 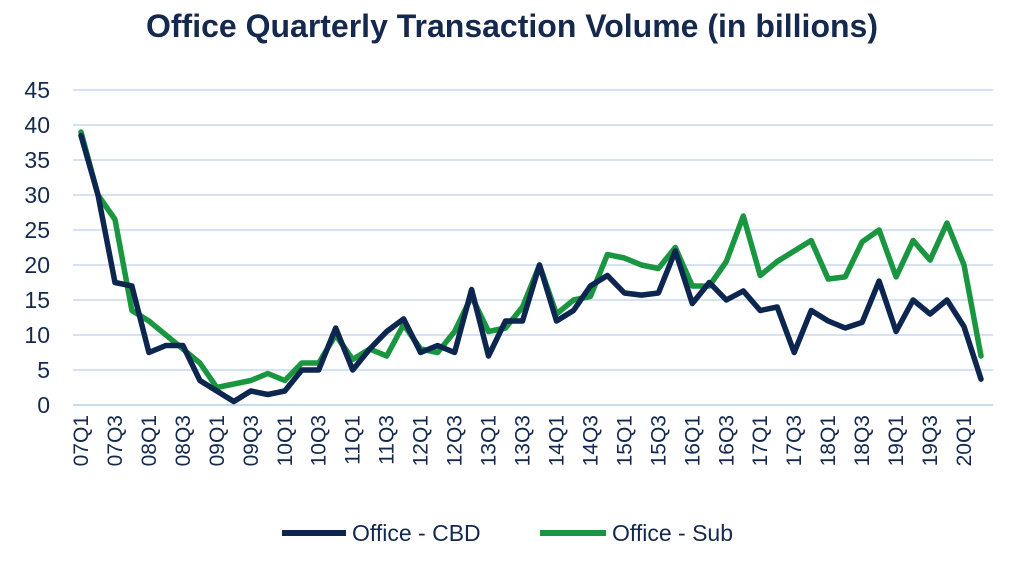 What do you see at coordinates (37, 90) in the screenshot?
I see `y-tick-label: 45` at bounding box center [37, 90].